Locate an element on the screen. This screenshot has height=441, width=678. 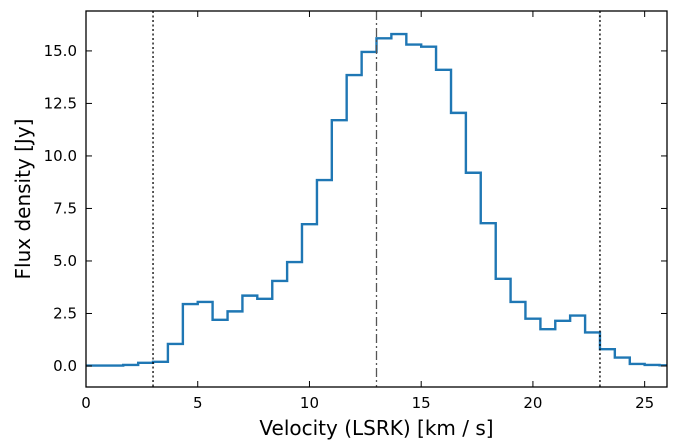
x-tick-label: 10 is located at coordinates (309, 403).